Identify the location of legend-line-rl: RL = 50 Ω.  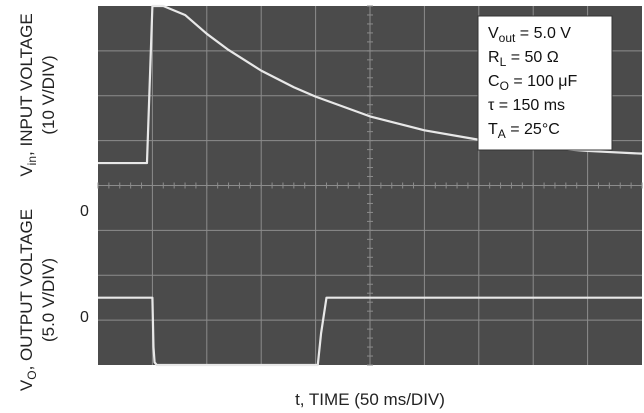
(523, 59).